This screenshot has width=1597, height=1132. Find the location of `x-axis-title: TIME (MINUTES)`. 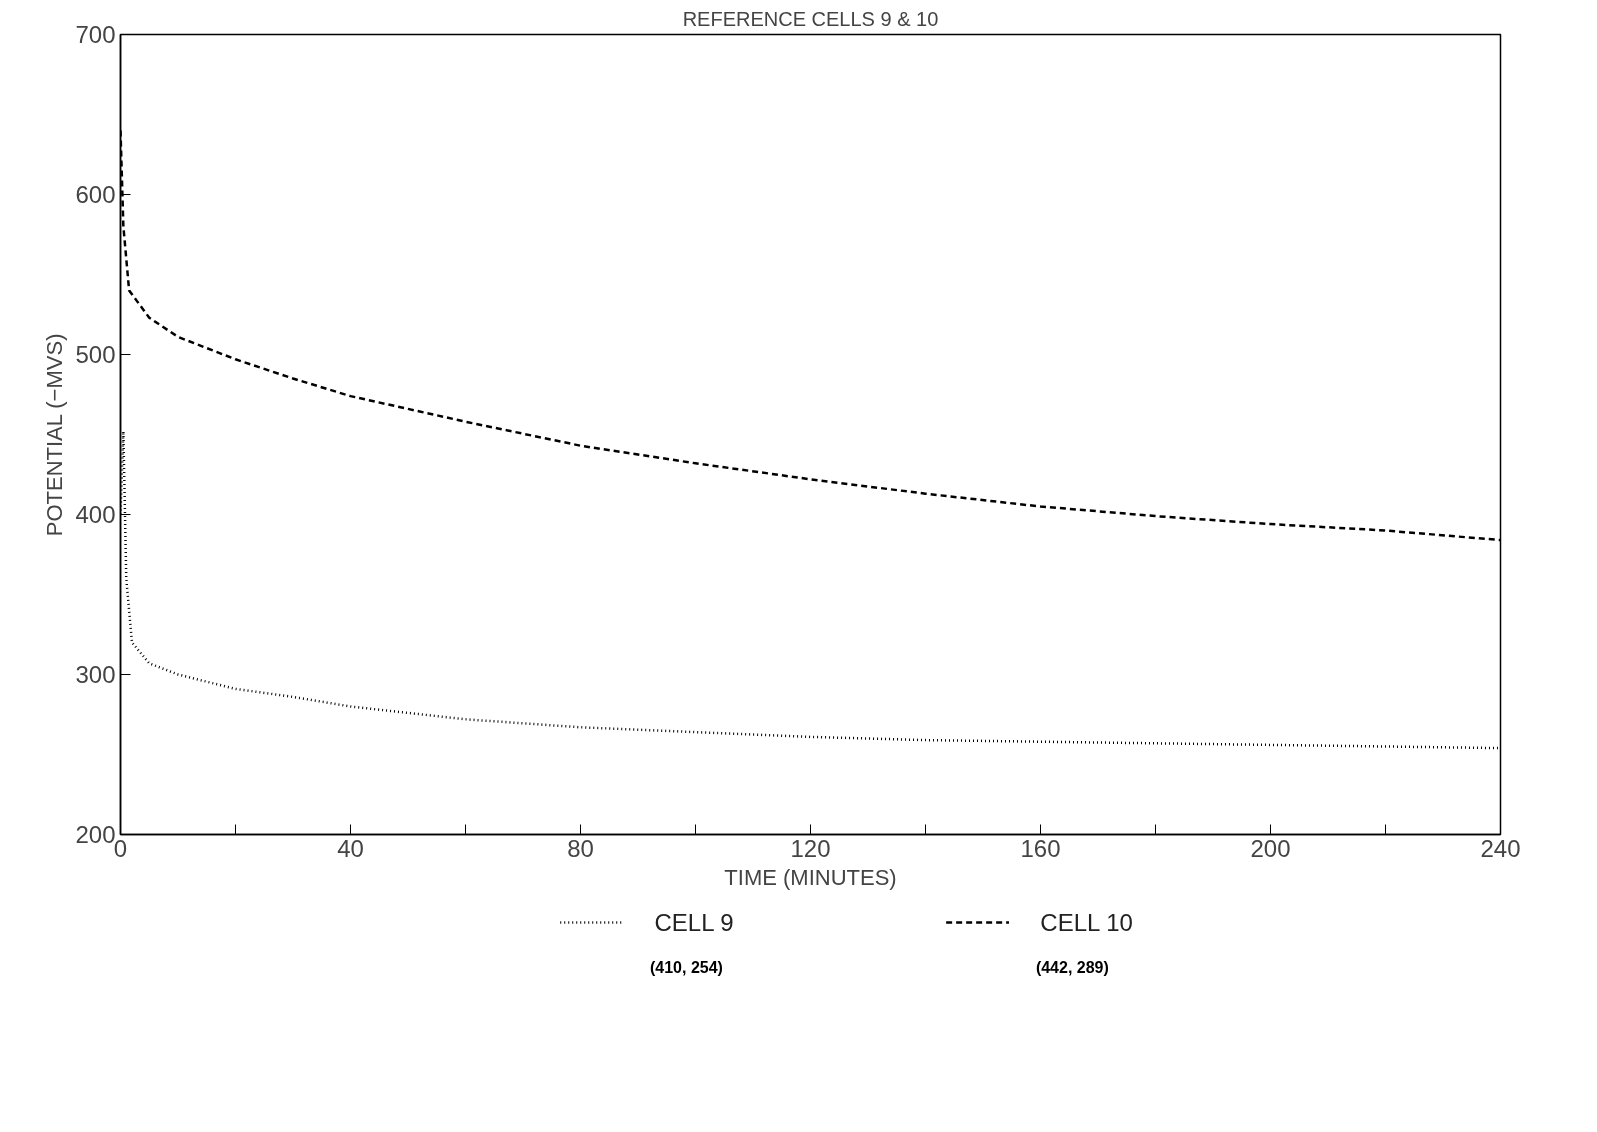

x-axis-title: TIME (MINUTES) is located at coordinates (810, 877).